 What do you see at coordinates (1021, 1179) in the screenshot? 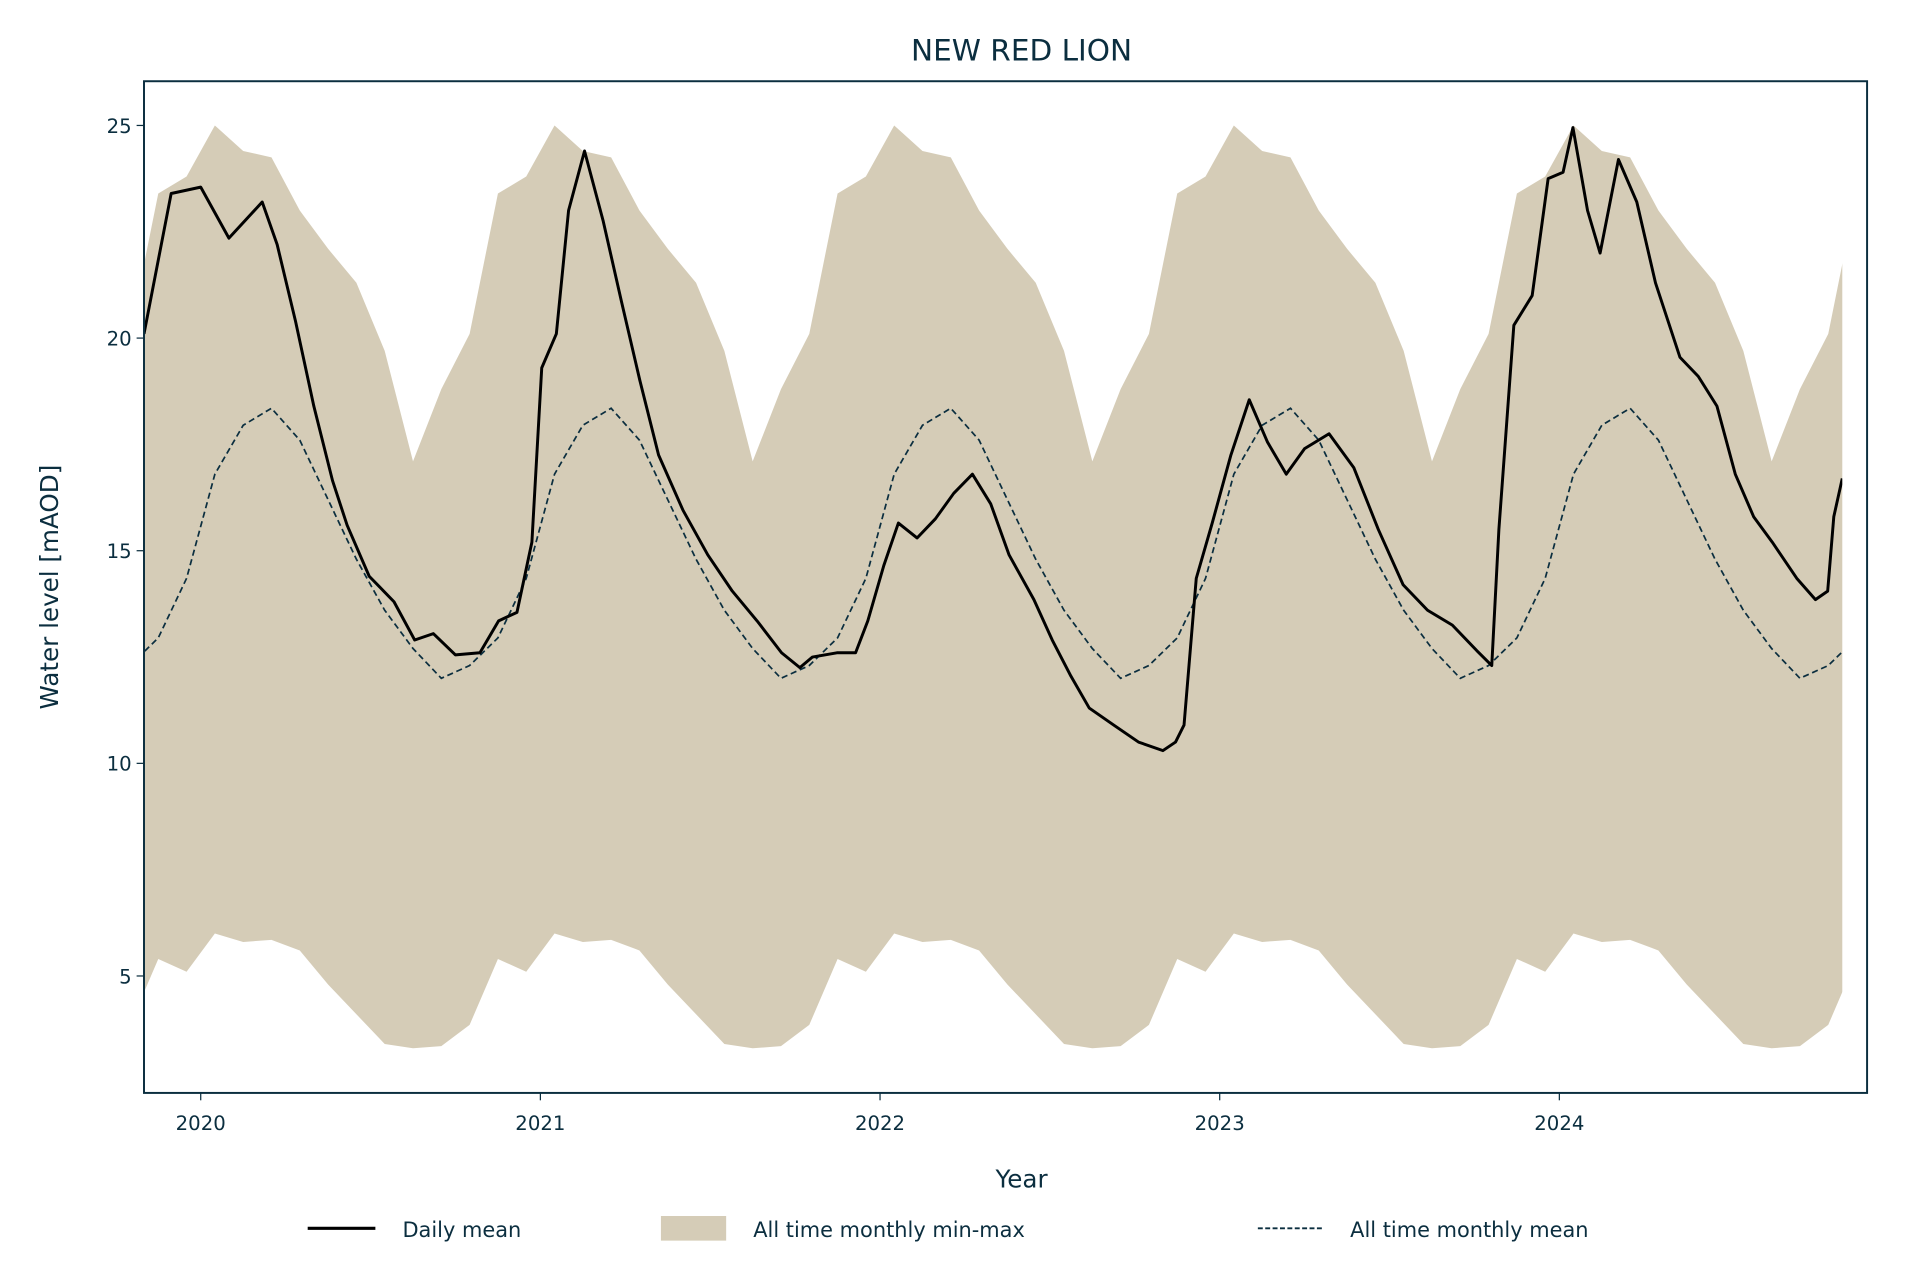
I see `x-axis-label: Year` at bounding box center [1021, 1179].